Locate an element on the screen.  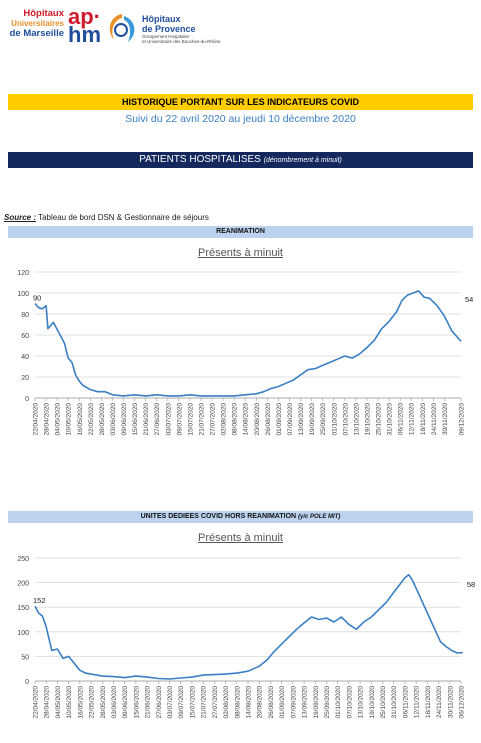
chart2-band-title: UNITES DEDIEES COVID HORS REANIMATION is located at coordinates (218, 516).